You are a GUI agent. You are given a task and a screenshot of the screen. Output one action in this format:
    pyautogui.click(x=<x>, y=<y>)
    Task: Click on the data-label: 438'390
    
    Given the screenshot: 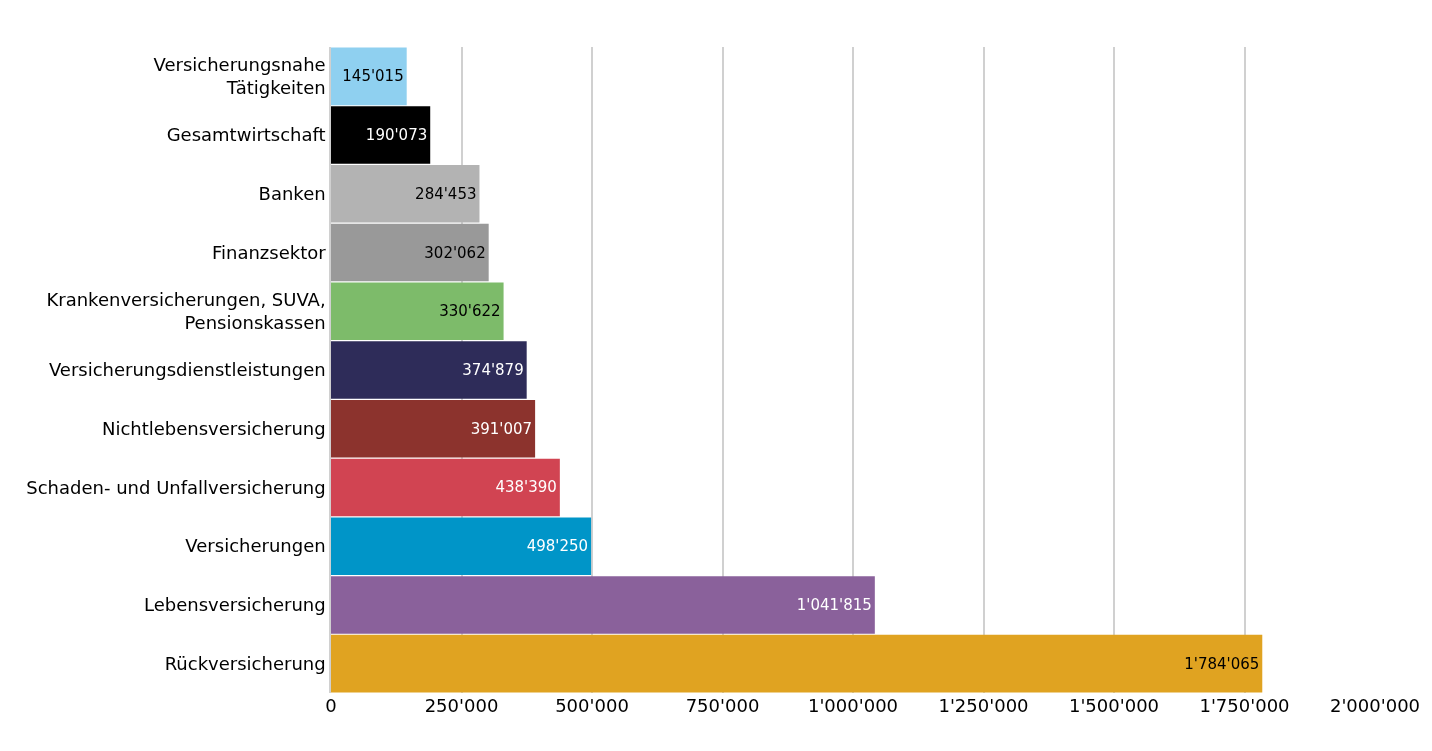 What is the action you would take?
    pyautogui.click(x=526, y=487)
    